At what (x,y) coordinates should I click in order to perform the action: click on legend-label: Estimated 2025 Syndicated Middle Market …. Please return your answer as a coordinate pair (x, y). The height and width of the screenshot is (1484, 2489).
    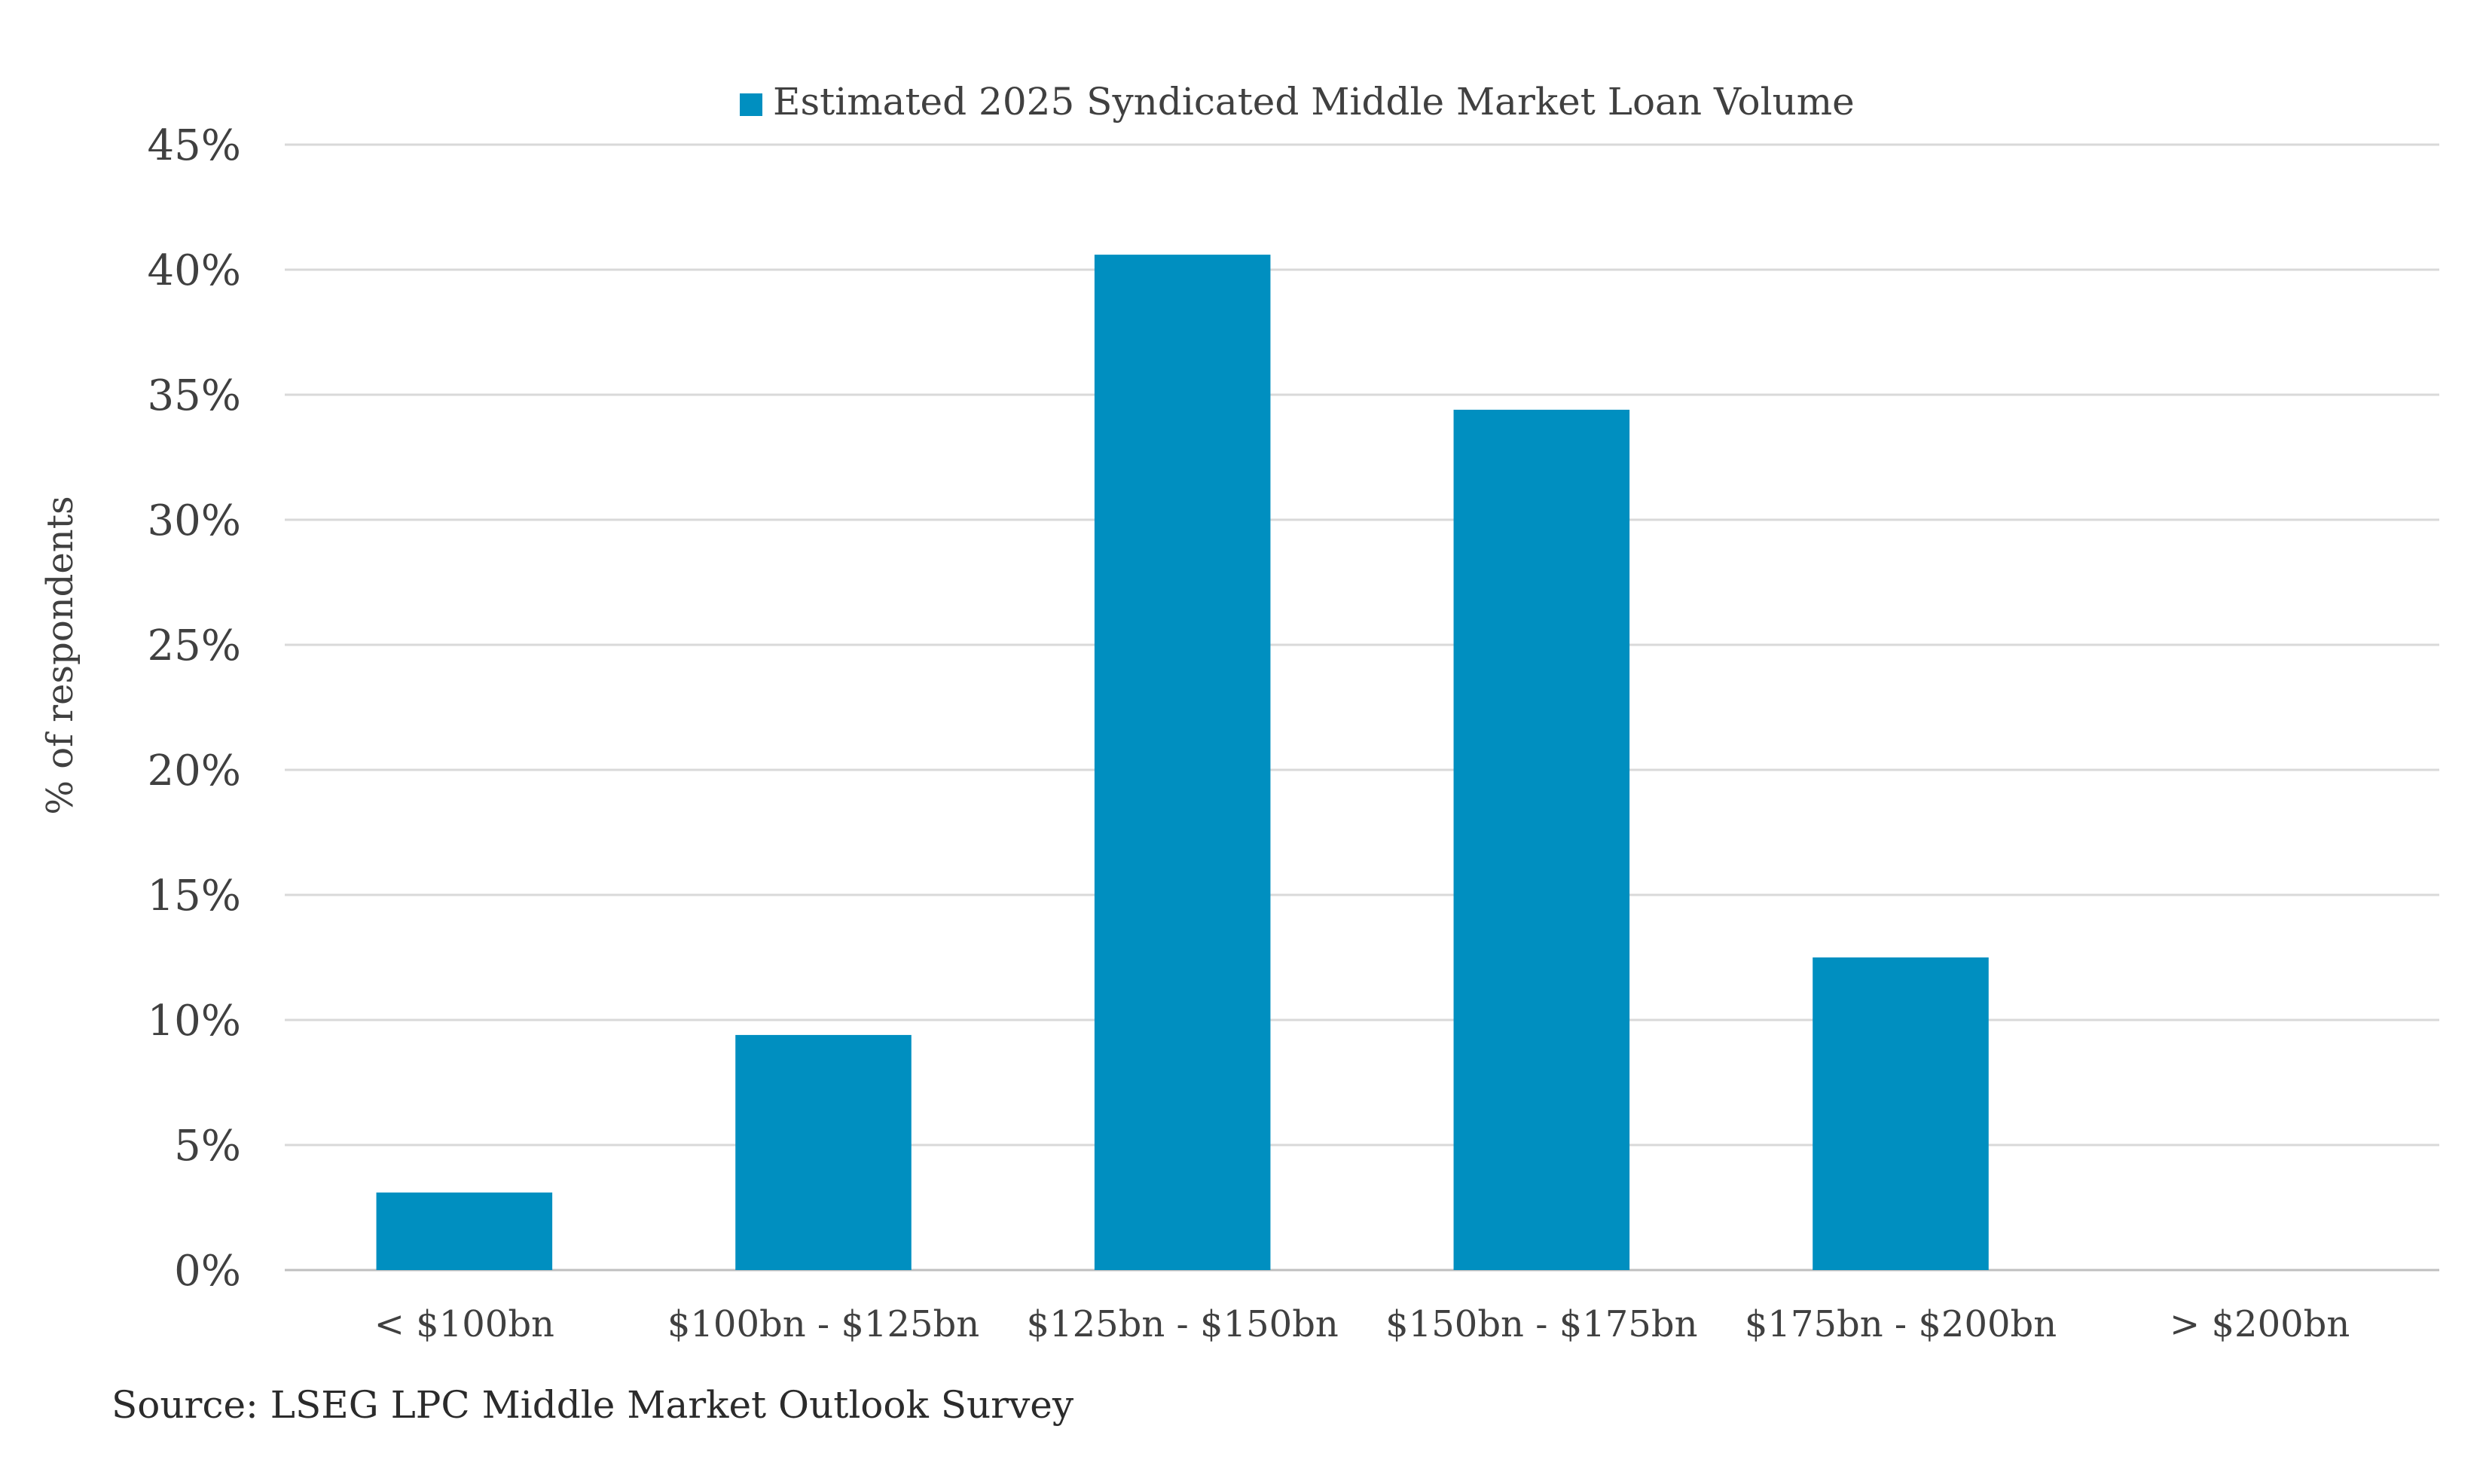
    Looking at the image, I should click on (1314, 102).